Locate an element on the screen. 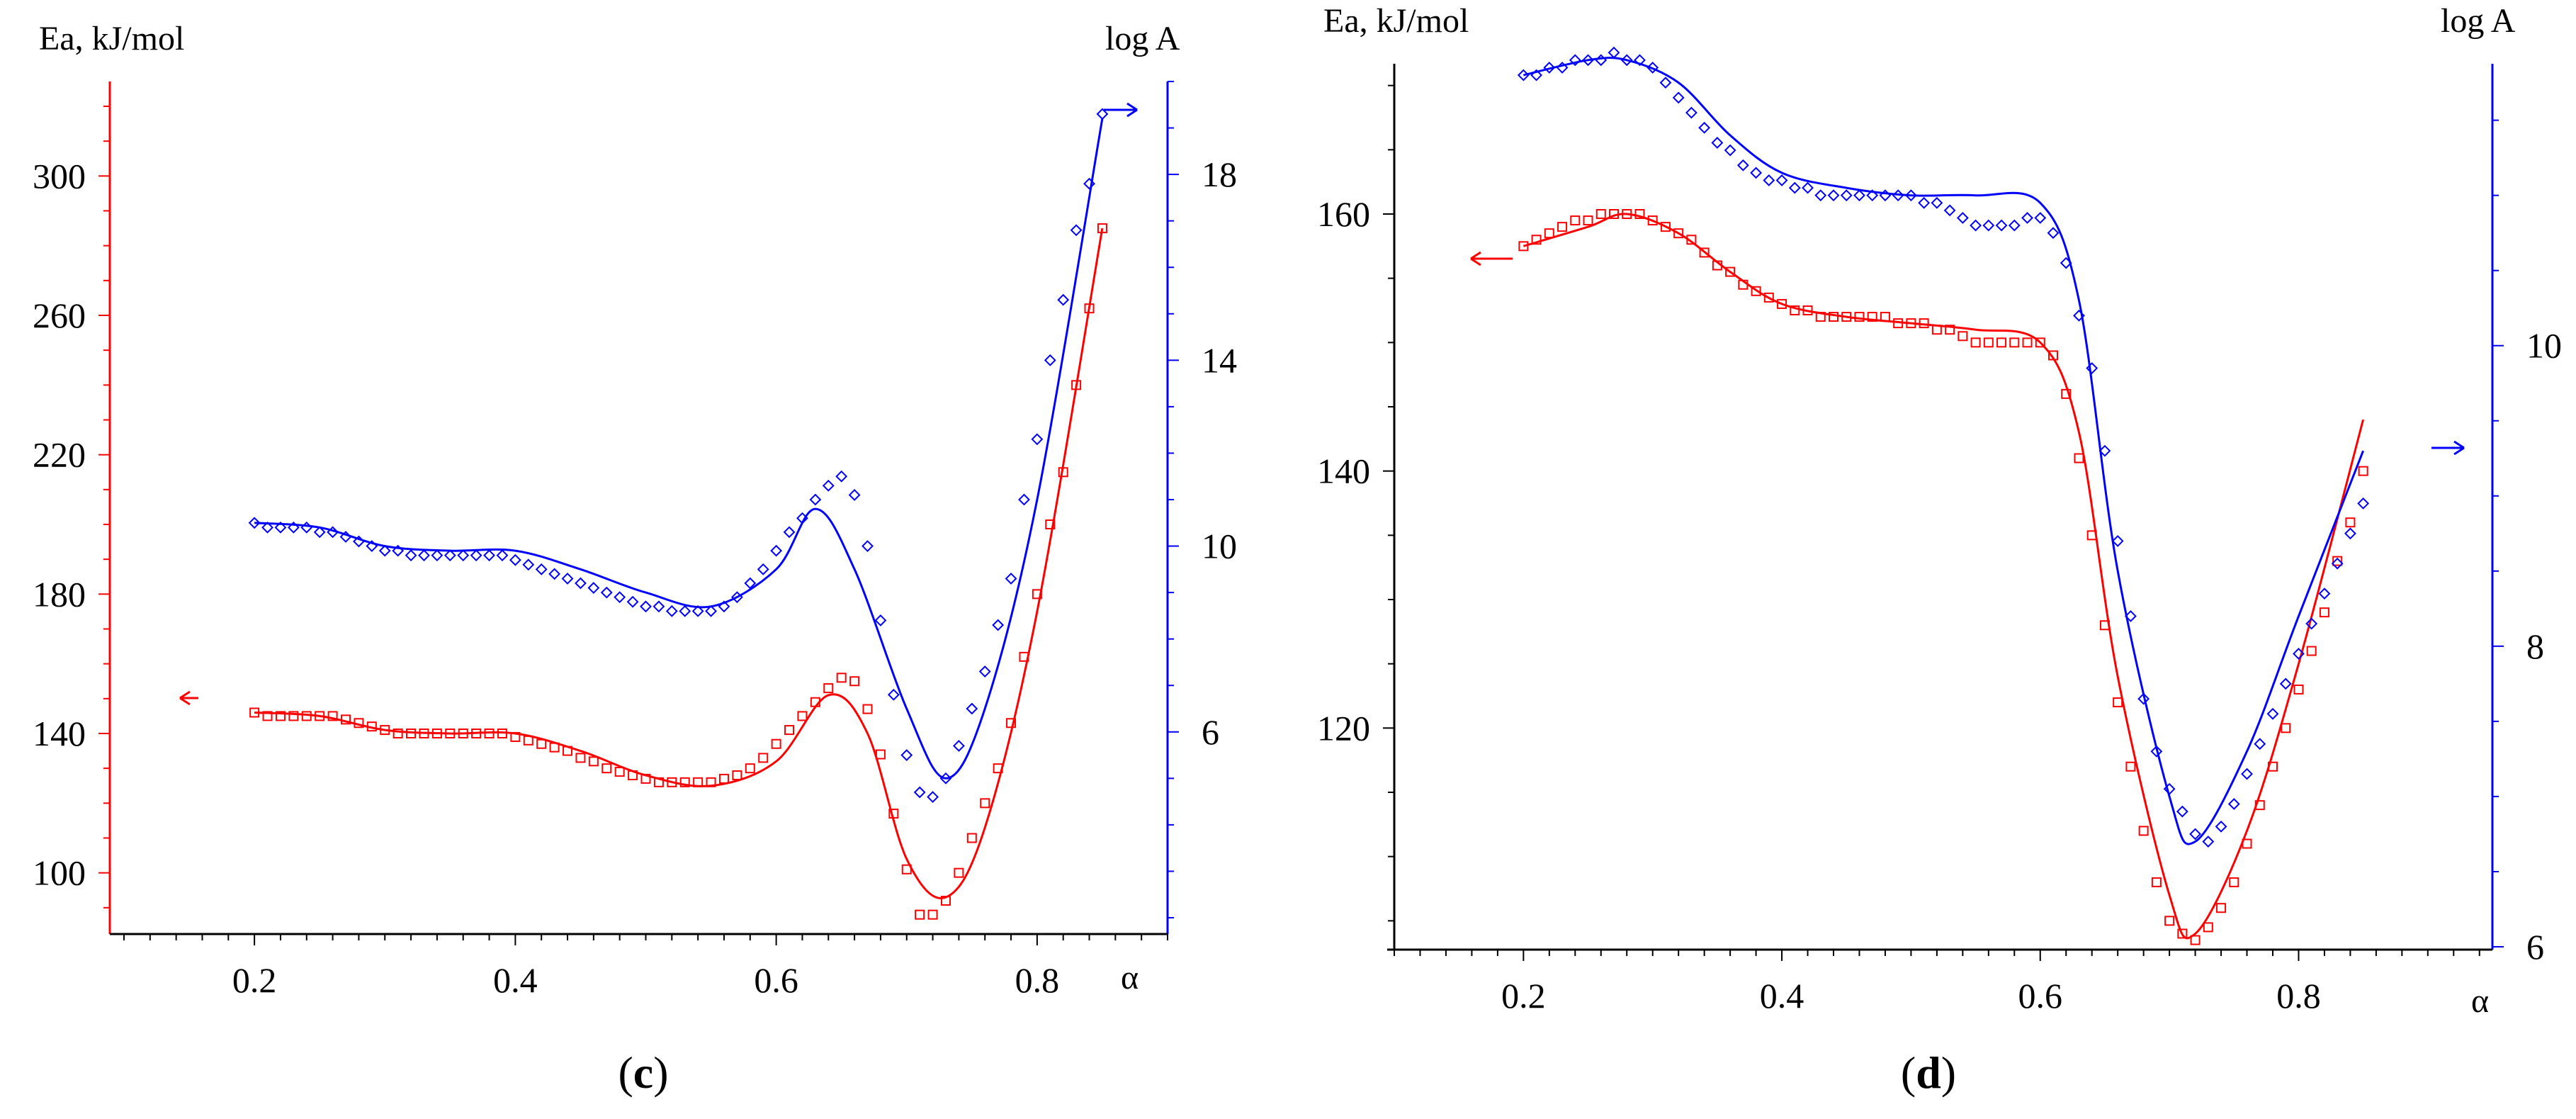 This screenshot has width=2576, height=1119. x-tick-label: 0.4 is located at coordinates (515, 980).